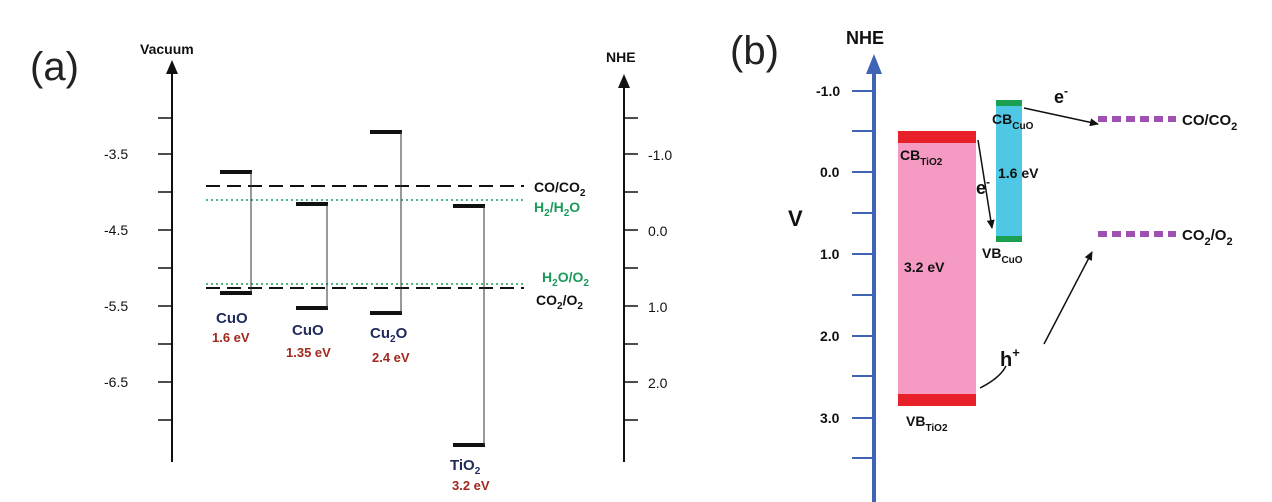 This screenshot has height=502, width=1272. Describe the element at coordinates (165, 269) in the screenshot. I see `vacuum-ticks` at that location.